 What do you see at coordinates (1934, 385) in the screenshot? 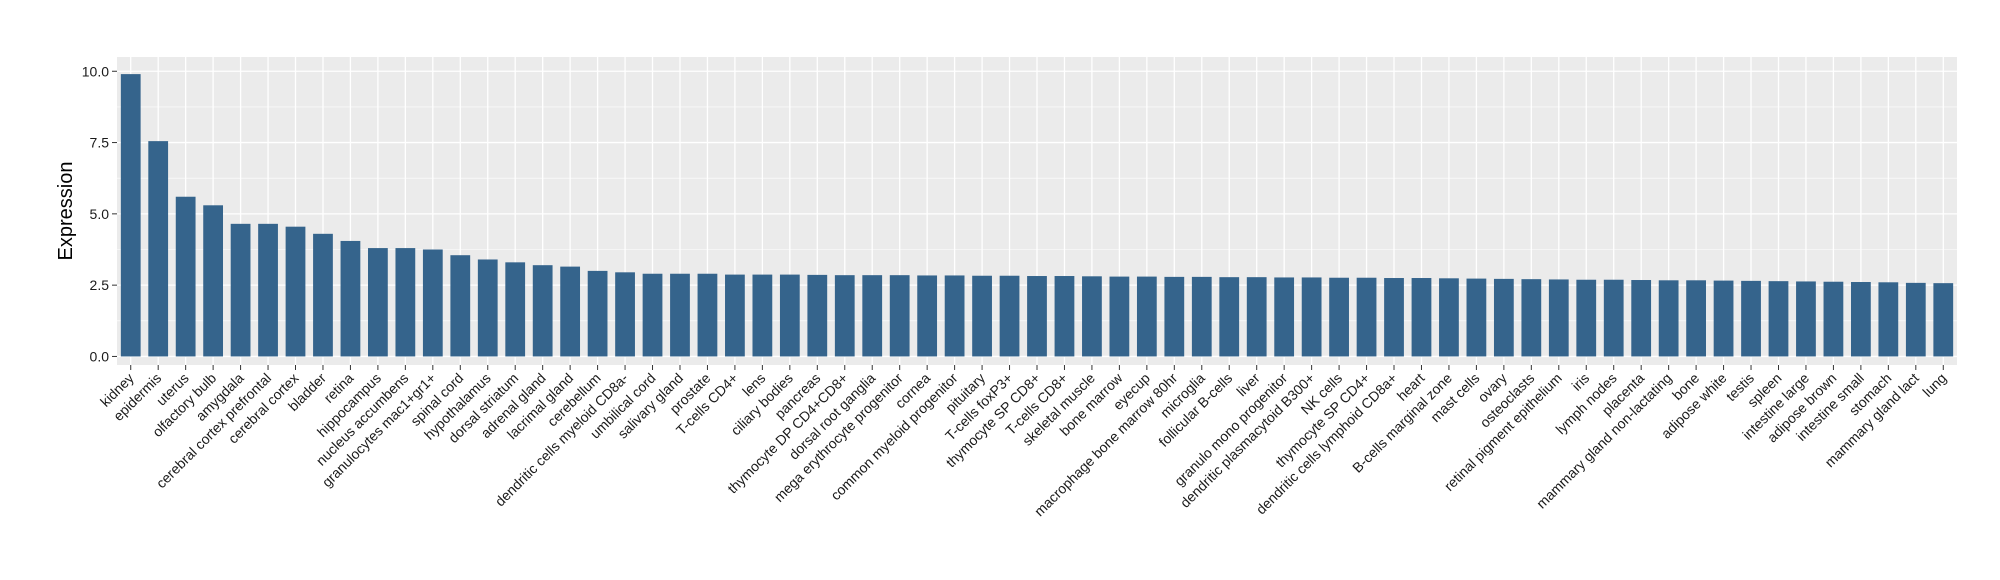
I see `x-tick-label: lung` at bounding box center [1934, 385].